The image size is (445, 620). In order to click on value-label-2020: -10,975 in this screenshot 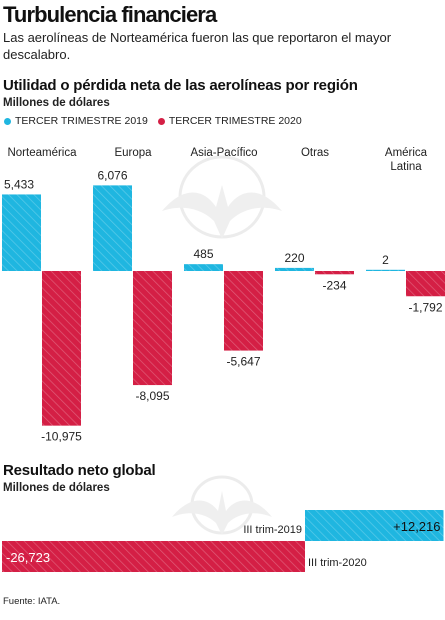, I will do `click(61, 437)`.